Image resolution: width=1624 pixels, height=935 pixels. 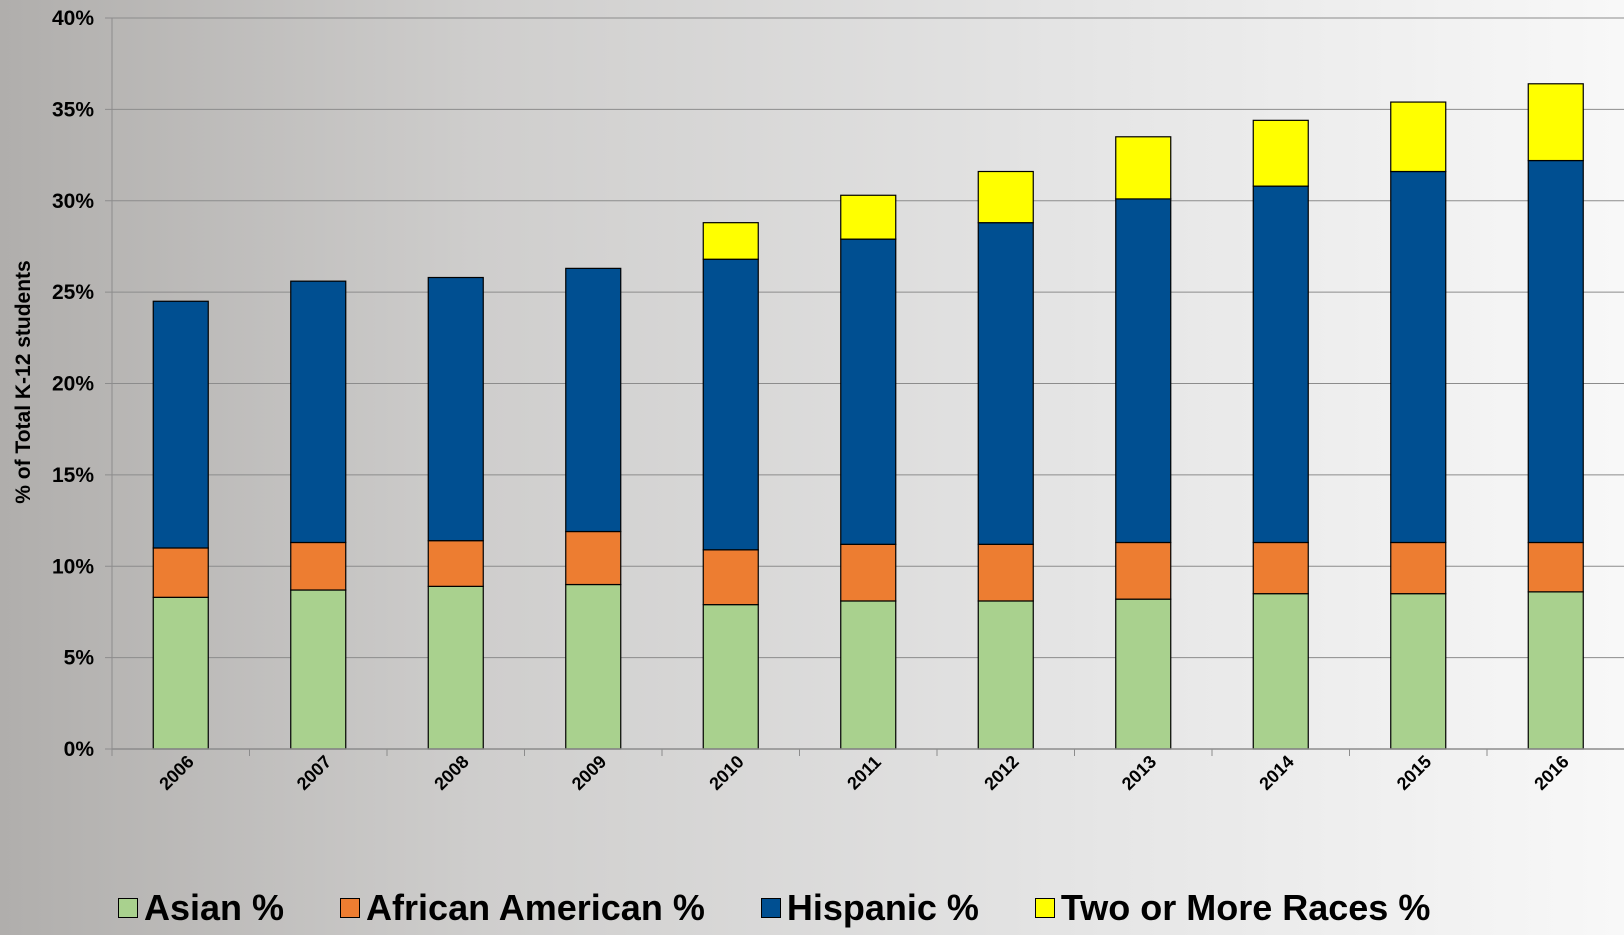 I want to click on x-tick-label: 2009, so click(x=589, y=773).